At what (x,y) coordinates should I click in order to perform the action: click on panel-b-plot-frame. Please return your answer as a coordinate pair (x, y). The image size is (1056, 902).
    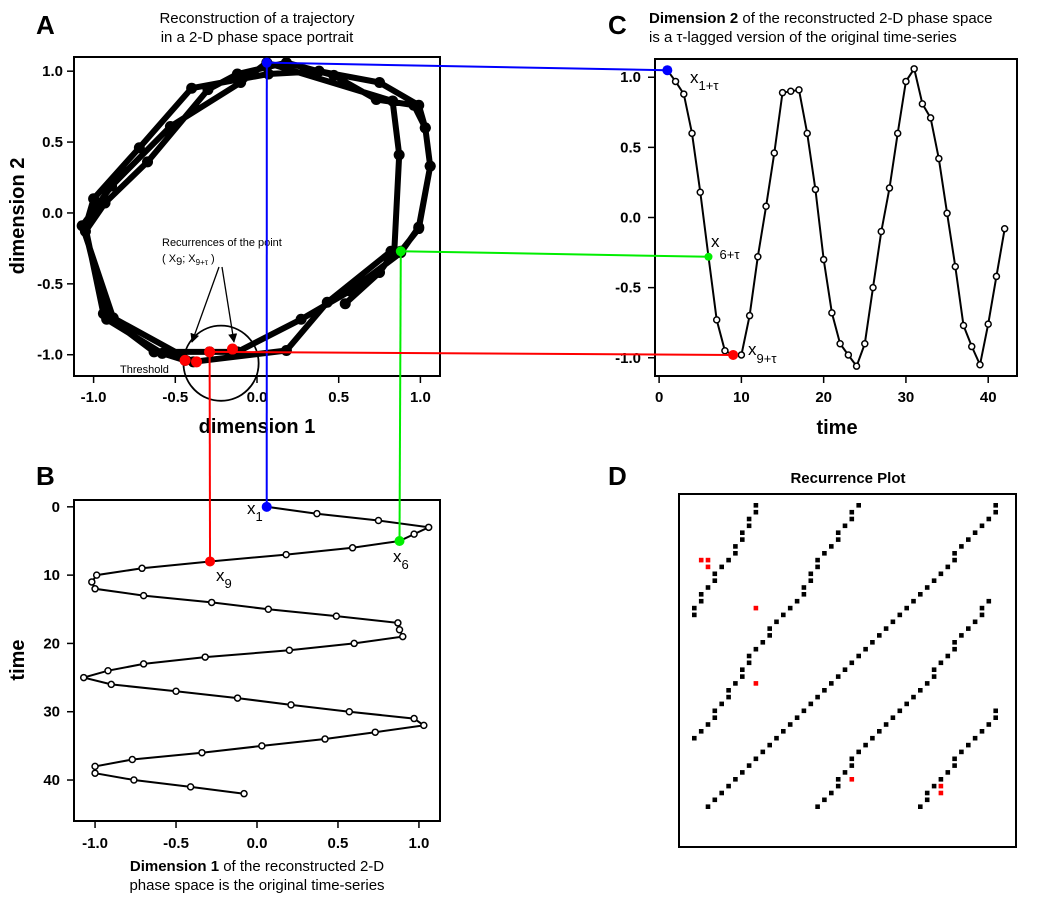
    Looking at the image, I should click on (257, 660).